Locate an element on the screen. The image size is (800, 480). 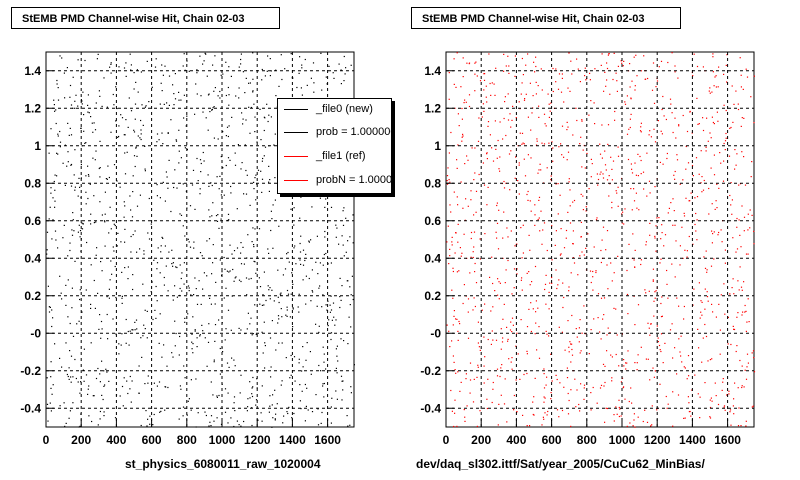
legend-item-file0: _file0 (new) is located at coordinates (334, 109).